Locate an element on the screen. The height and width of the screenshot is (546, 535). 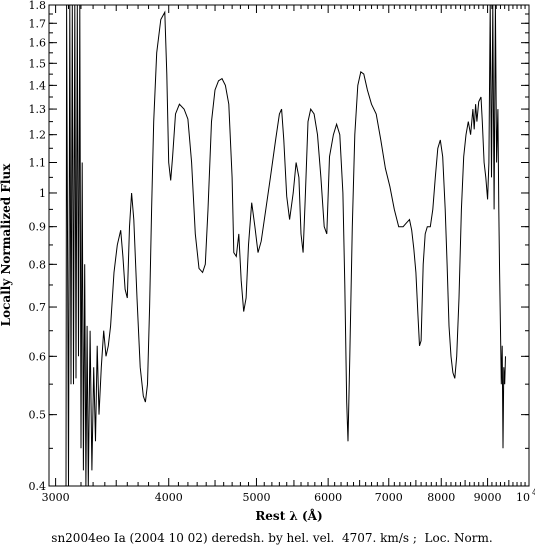
y-tick-label: 0.5 is located at coordinates (38, 415).